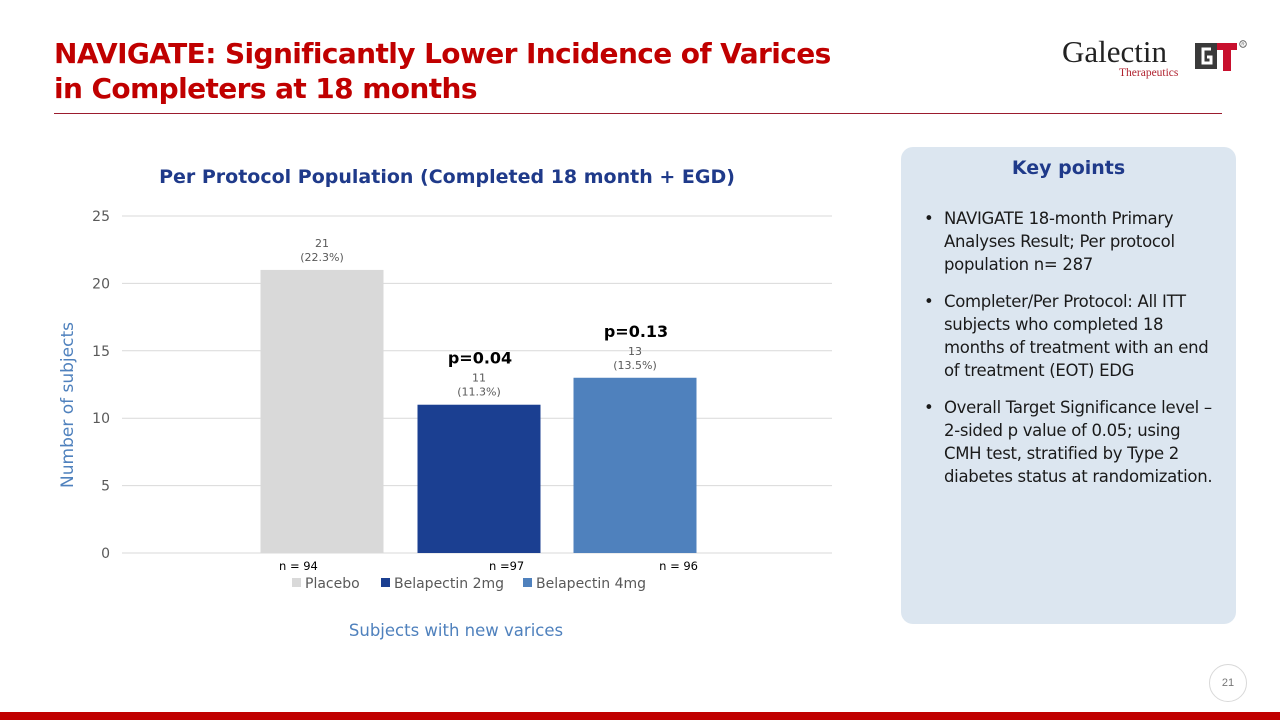 This screenshot has width=1280, height=720. Describe the element at coordinates (1228, 683) in the screenshot. I see `page-number: 21` at that location.